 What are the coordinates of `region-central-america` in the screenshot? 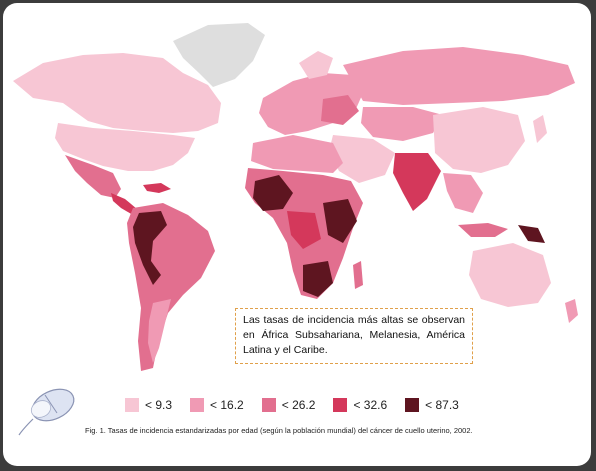 It's located at (124, 204).